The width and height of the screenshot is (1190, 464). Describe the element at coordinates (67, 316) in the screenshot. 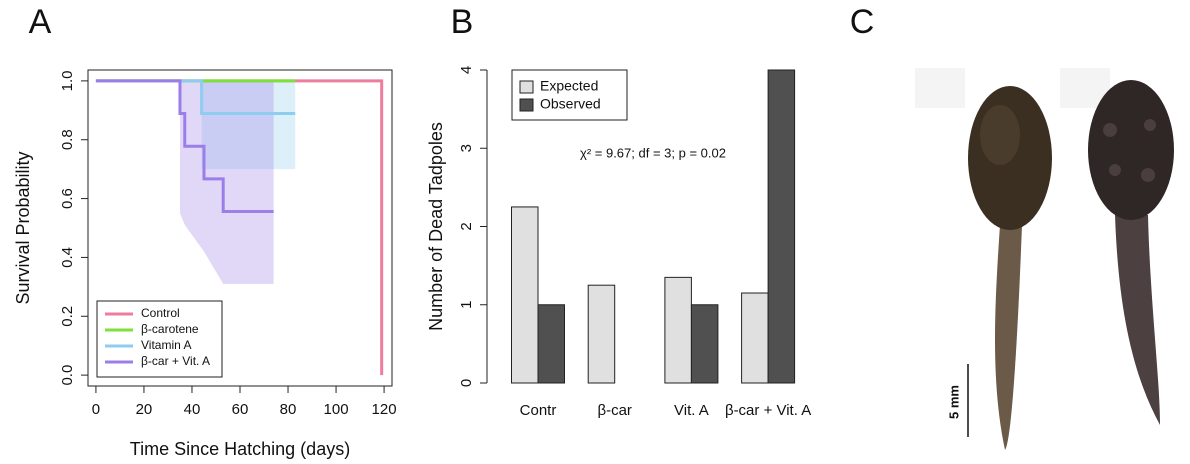

I see `y-tick-label: 0.2` at that location.